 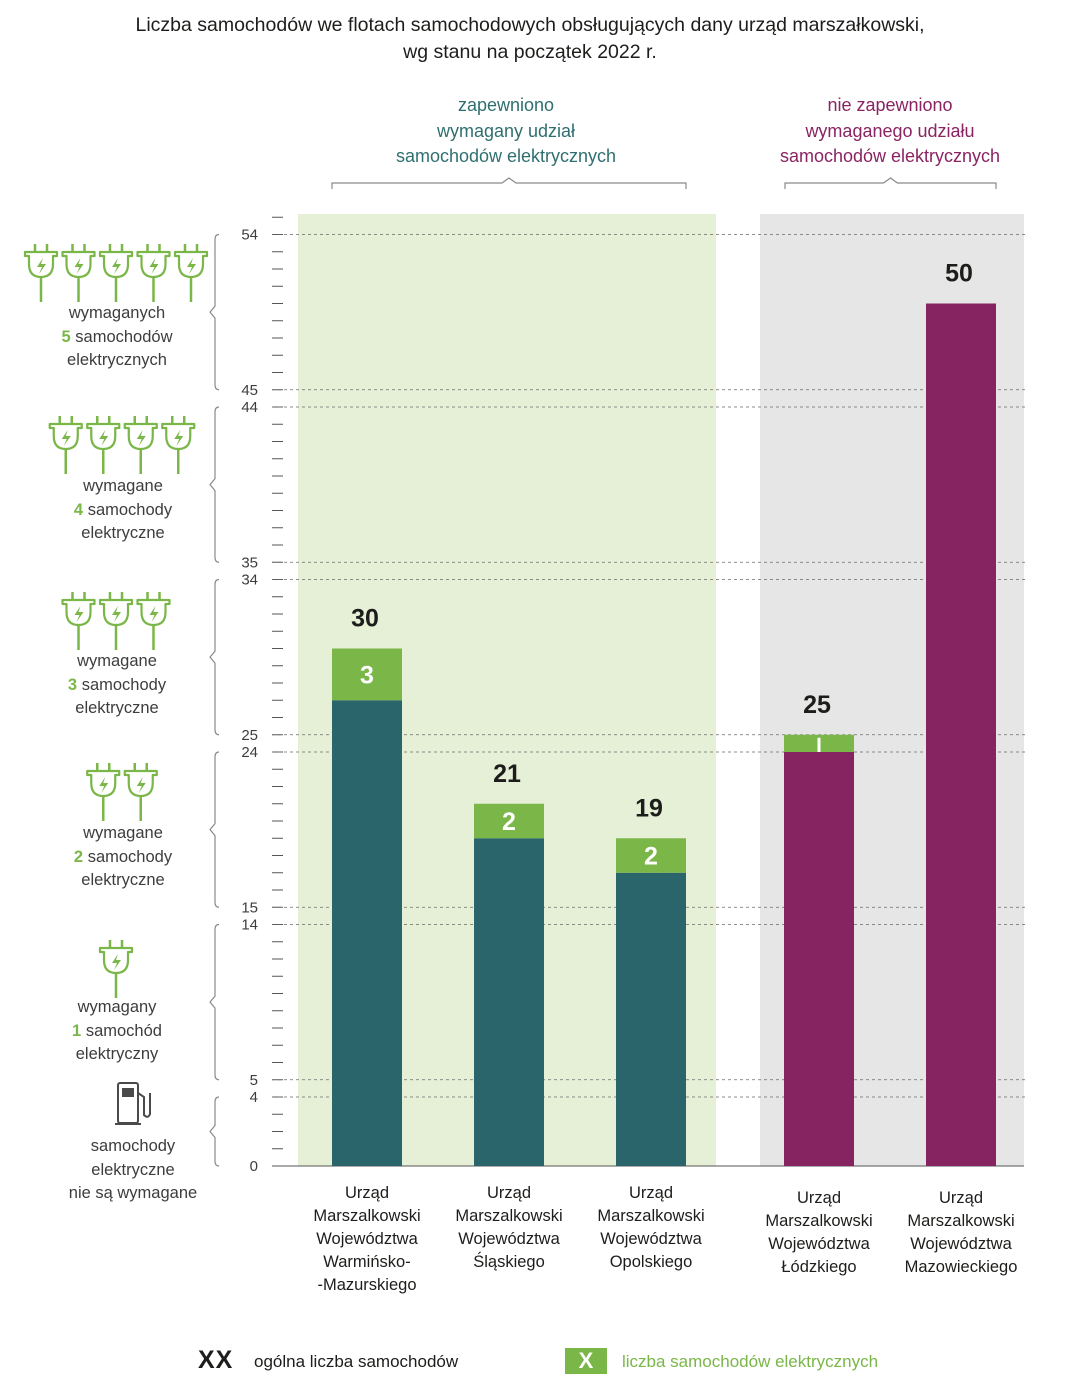 I want to click on tier-label-line: 3 samochody, so click(x=117, y=684).